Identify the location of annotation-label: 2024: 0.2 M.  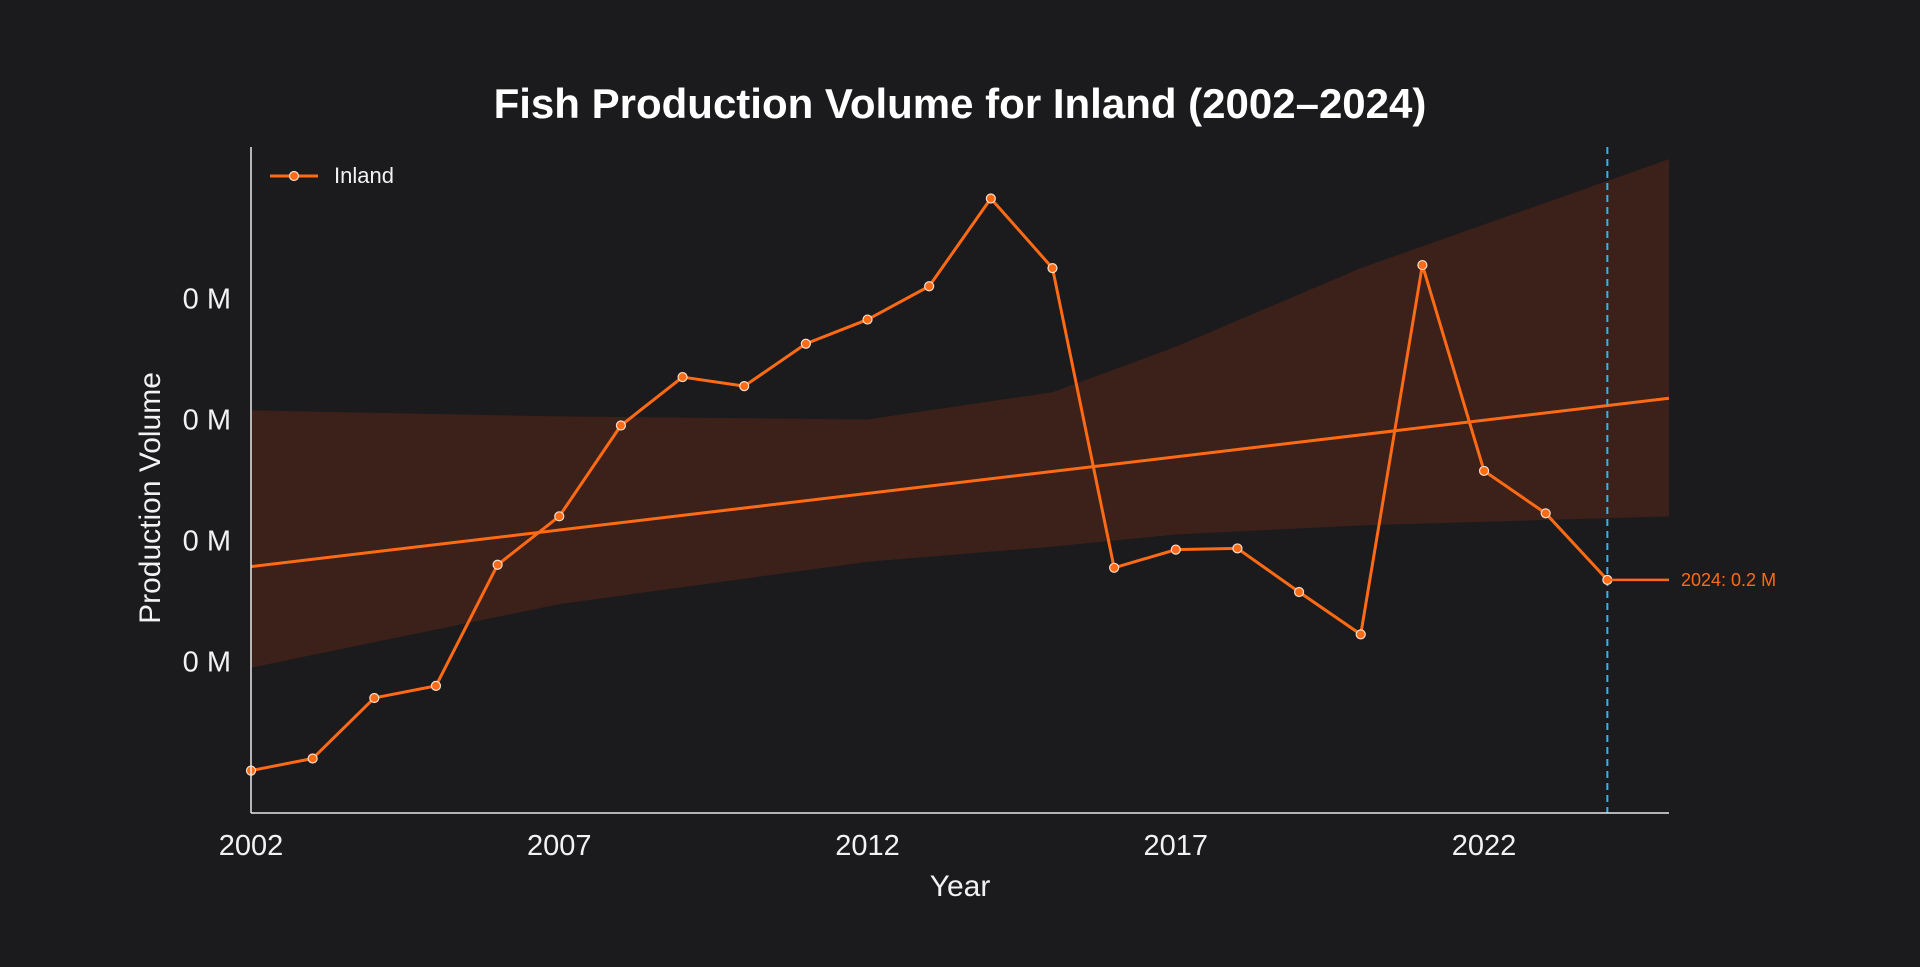
(1728, 580).